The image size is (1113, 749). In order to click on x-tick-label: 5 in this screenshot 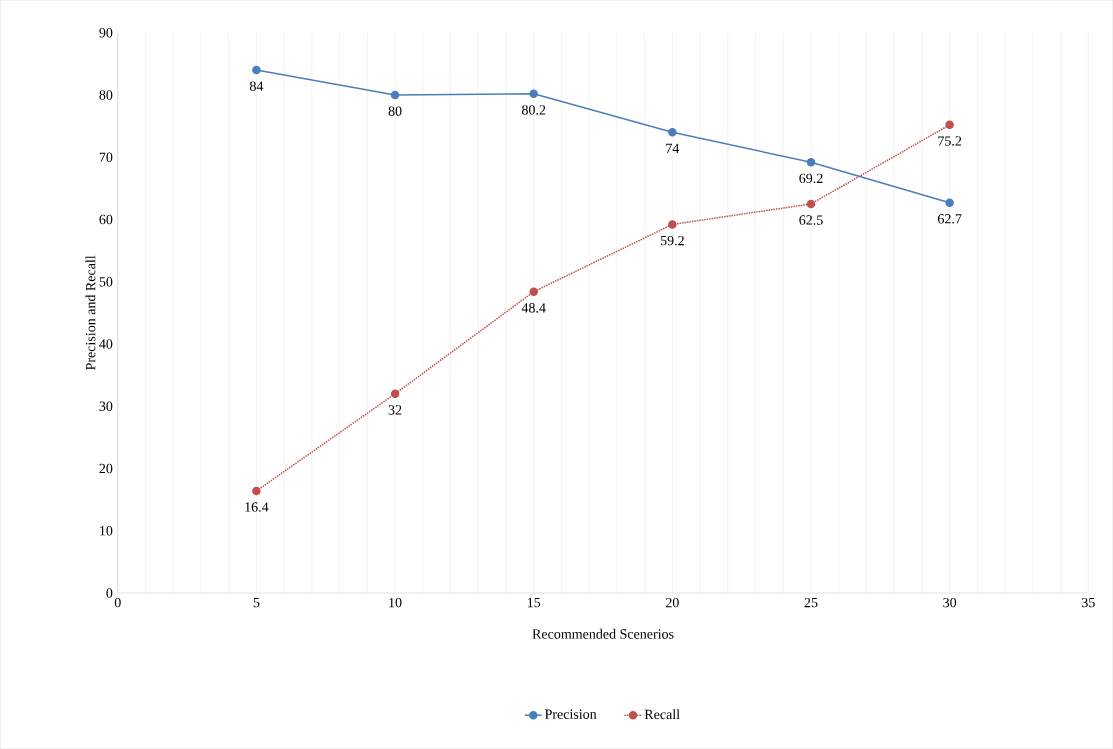, I will do `click(256, 602)`.